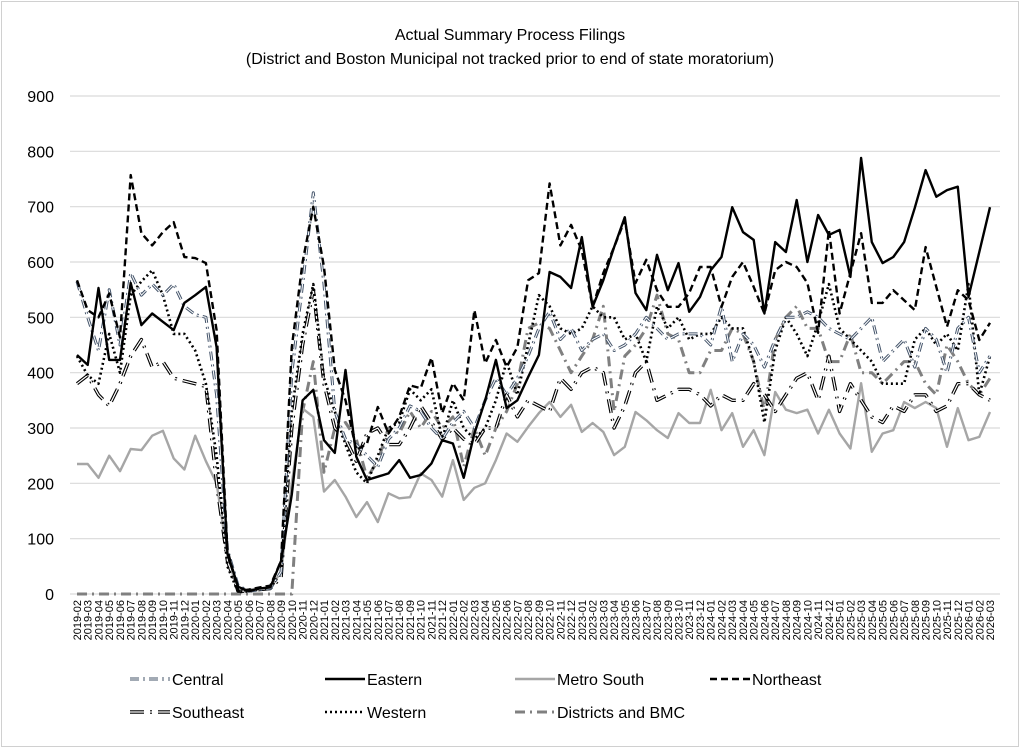 The image size is (1020, 748). I want to click on y-tick-label: 500, so click(40, 318).